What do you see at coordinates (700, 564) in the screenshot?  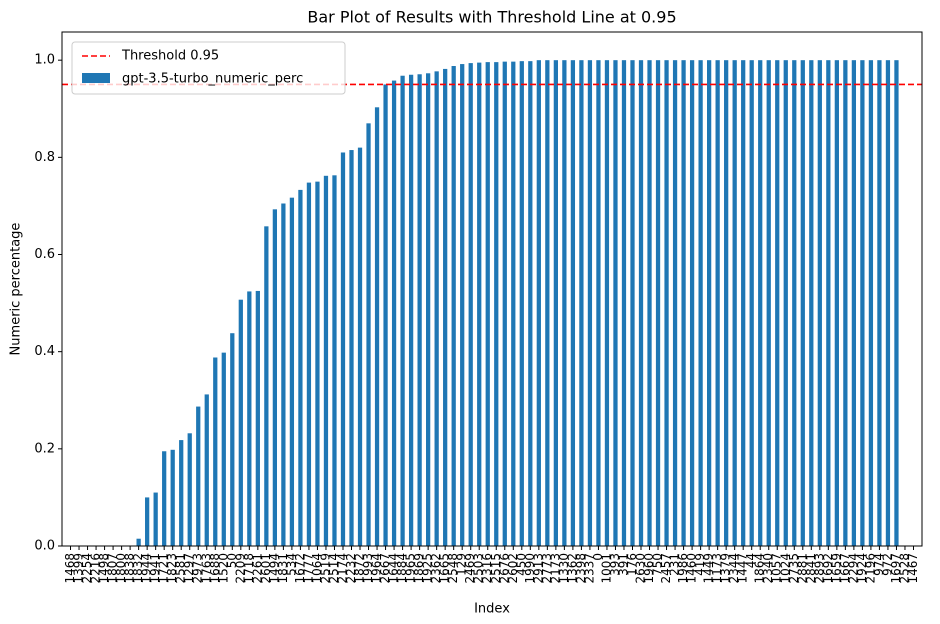 I see `x-tick-label: 419` at bounding box center [700, 564].